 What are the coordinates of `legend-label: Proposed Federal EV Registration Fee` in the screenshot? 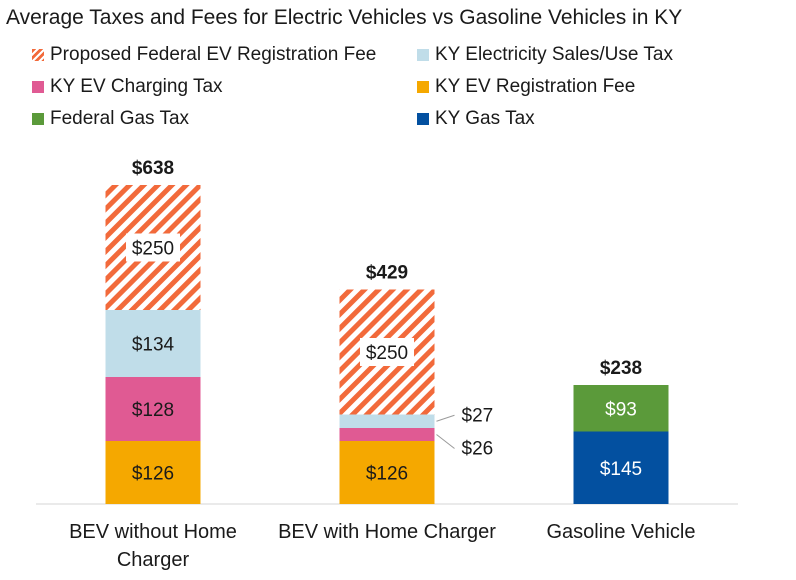 It's located at (213, 54).